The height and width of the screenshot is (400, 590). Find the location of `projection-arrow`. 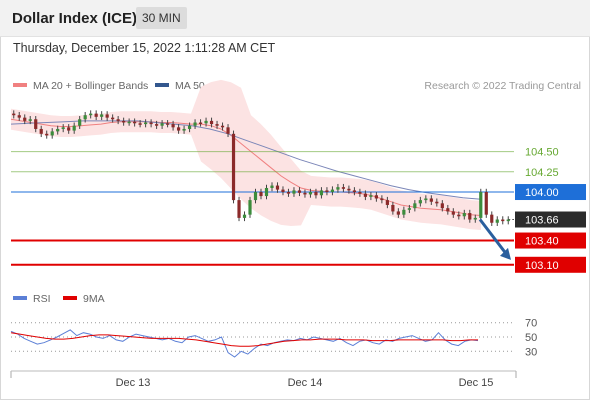

projection-arrow is located at coordinates (493, 237).